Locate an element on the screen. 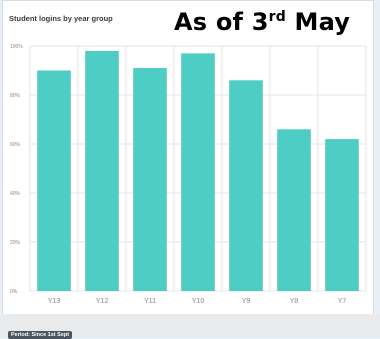 This screenshot has width=380, height=339. date-stamp: As of 3rd May is located at coordinates (262, 22).